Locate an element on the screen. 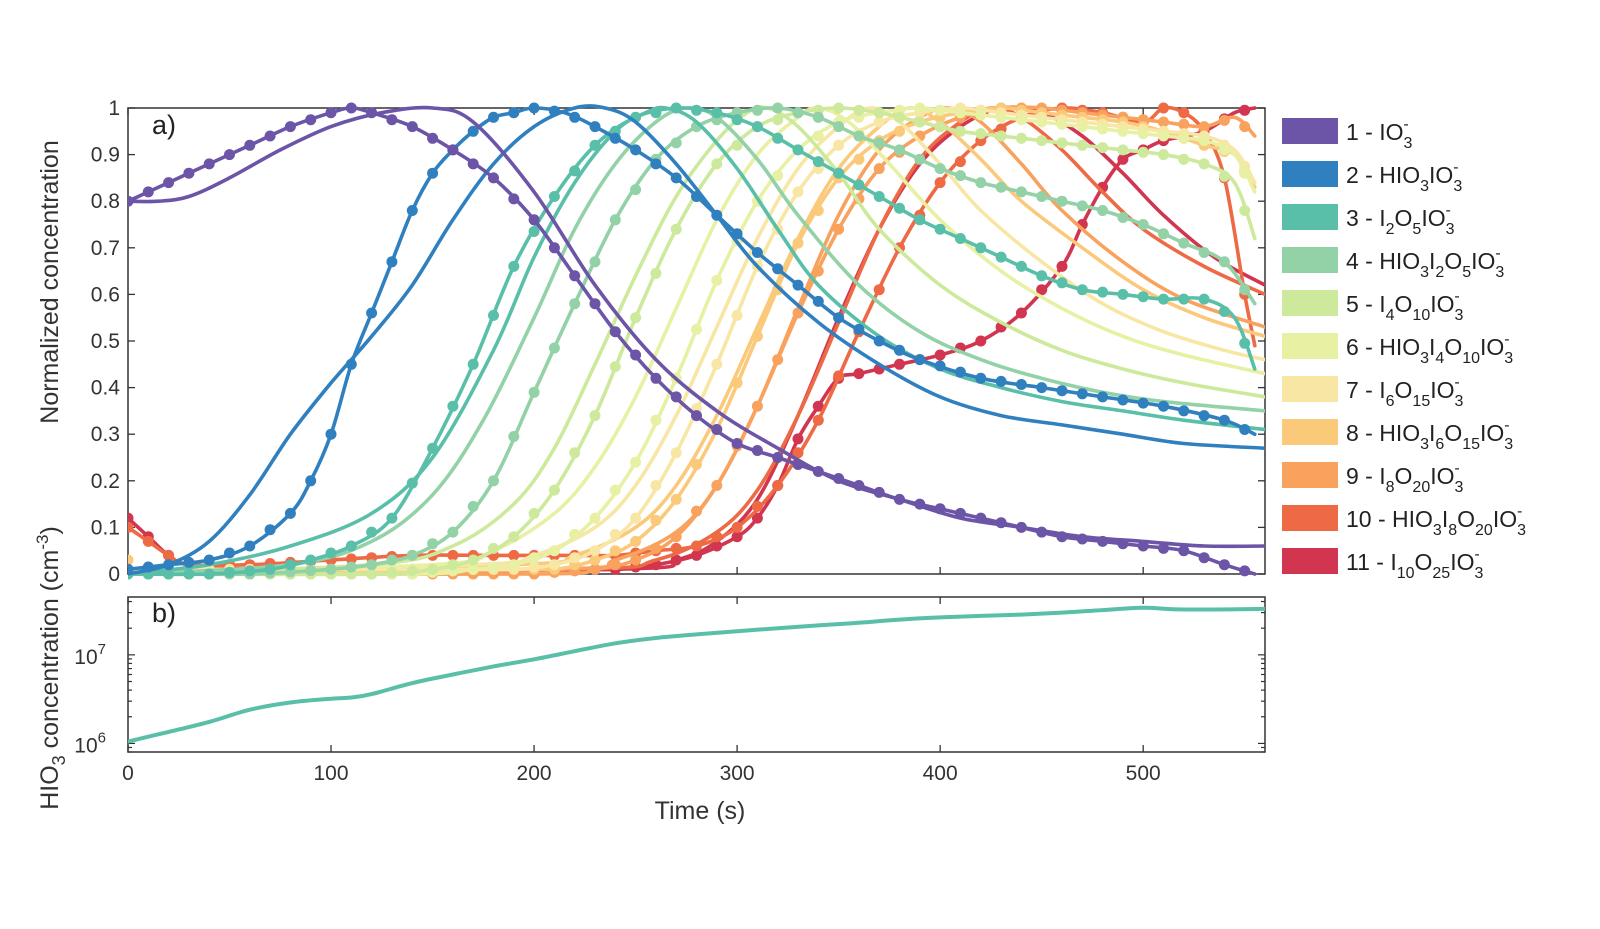 The width and height of the screenshot is (1600, 929). legend-label-number: 1 - is located at coordinates (1362, 132).